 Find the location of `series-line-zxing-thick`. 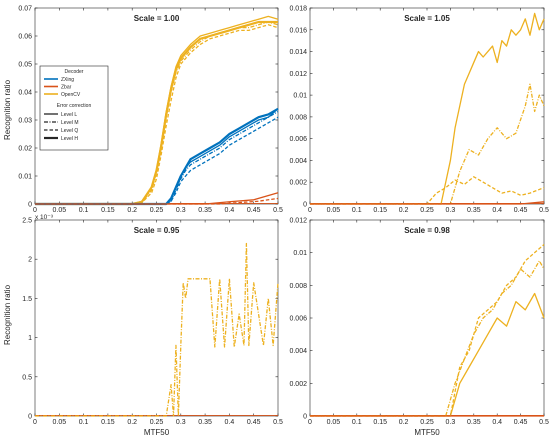

series-line-zxing-thick is located at coordinates (157, 156).